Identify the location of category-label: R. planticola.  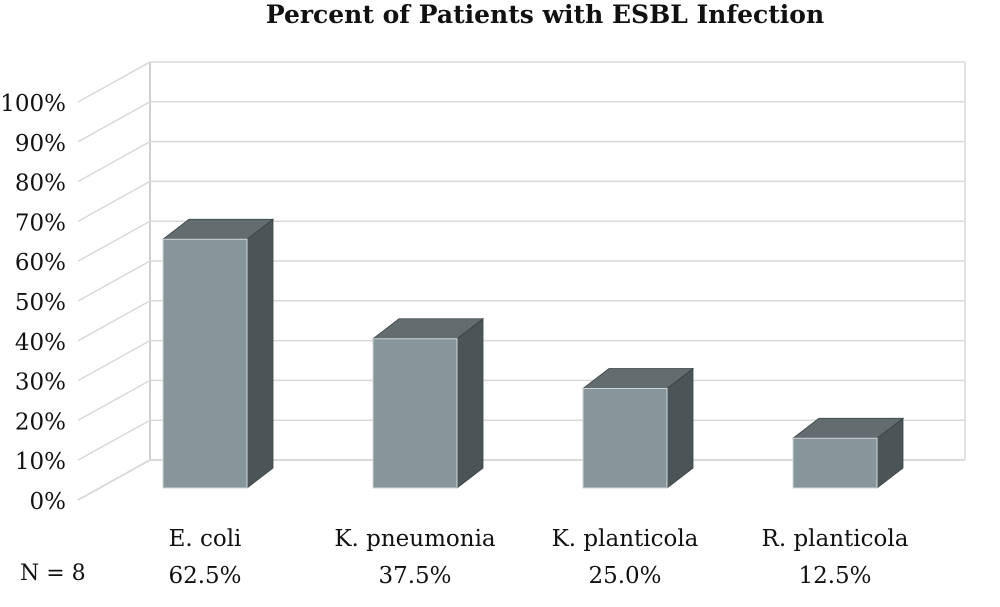
(835, 539).